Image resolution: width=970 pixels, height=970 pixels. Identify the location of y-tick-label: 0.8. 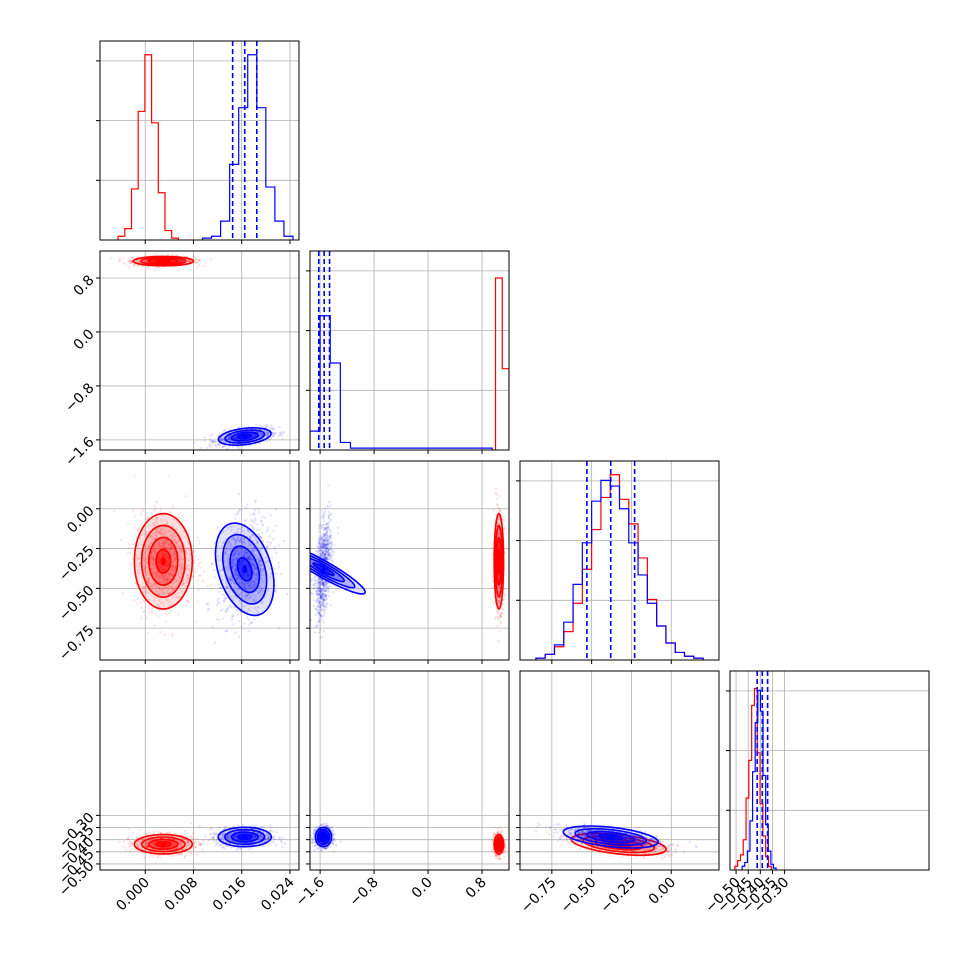
(84, 285).